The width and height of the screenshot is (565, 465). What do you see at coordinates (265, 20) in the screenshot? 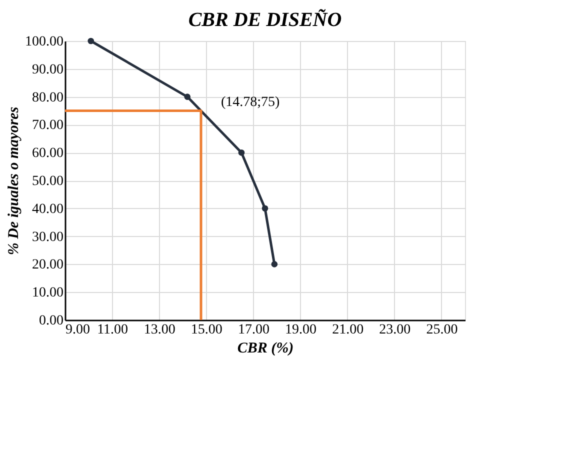
I see `chart-title: CBR DE DISEÑO` at bounding box center [265, 20].